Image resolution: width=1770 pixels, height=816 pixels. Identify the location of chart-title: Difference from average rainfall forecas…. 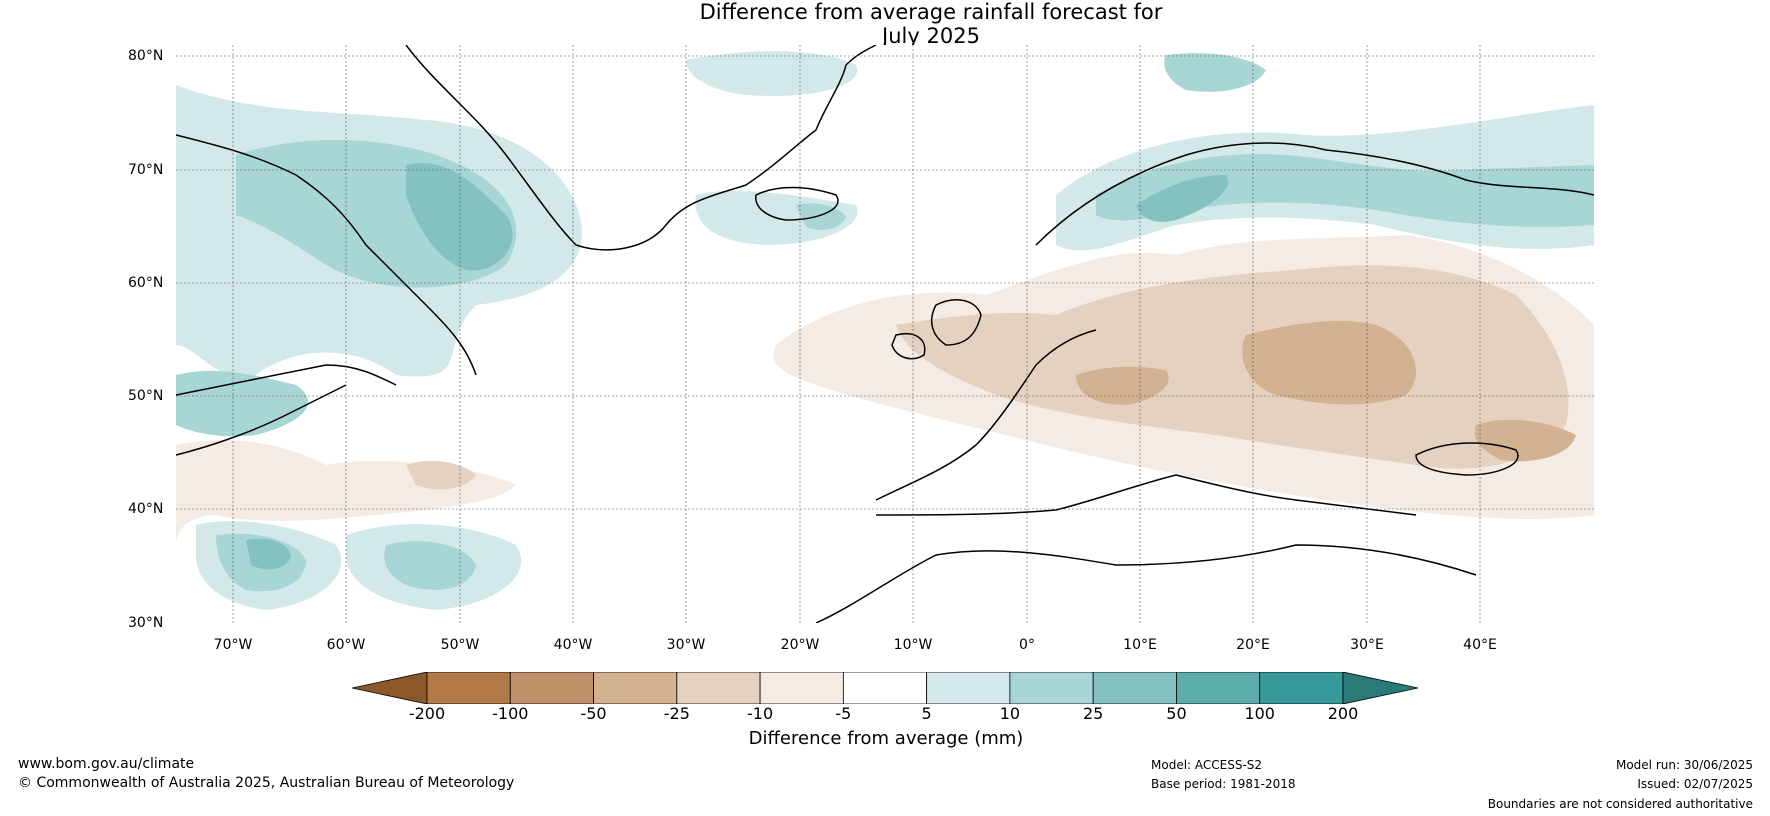
(885, 24).